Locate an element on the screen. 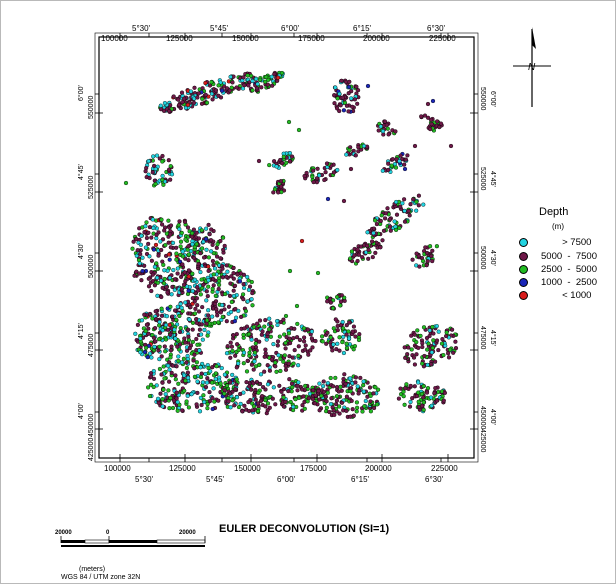  scale-bar is located at coordinates (133, 541).